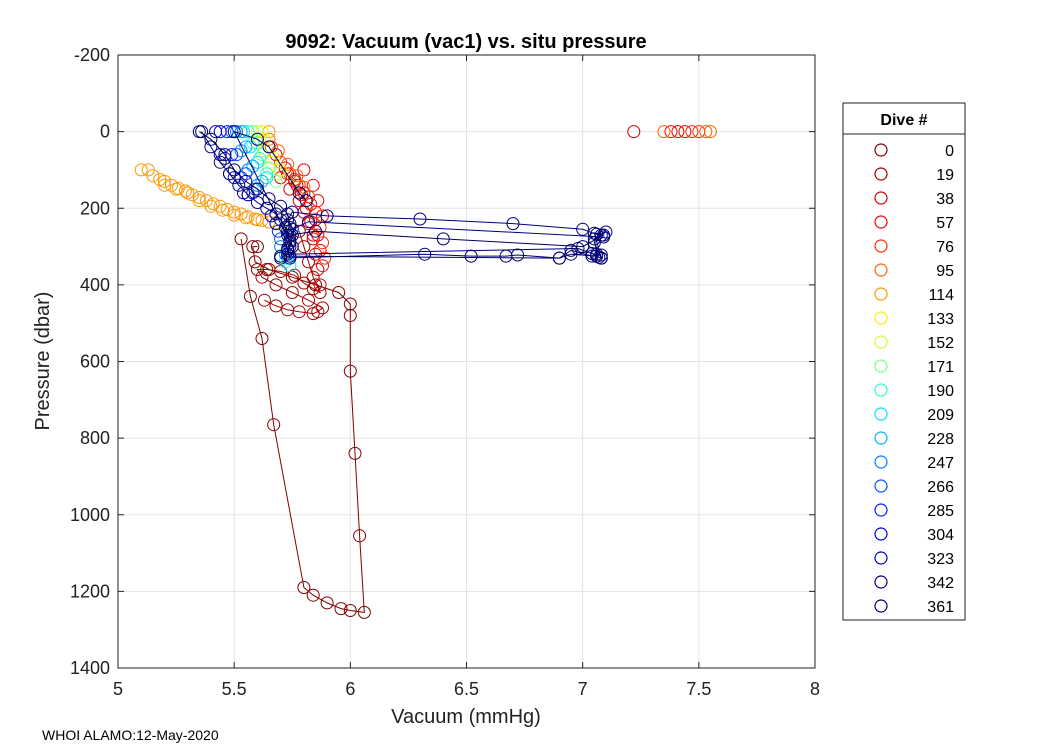 Image resolution: width=1050 pixels, height=750 pixels. What do you see at coordinates (465, 42) in the screenshot?
I see `chart-title: 9092: Vacuum (vac1) vs. situ pressure` at bounding box center [465, 42].